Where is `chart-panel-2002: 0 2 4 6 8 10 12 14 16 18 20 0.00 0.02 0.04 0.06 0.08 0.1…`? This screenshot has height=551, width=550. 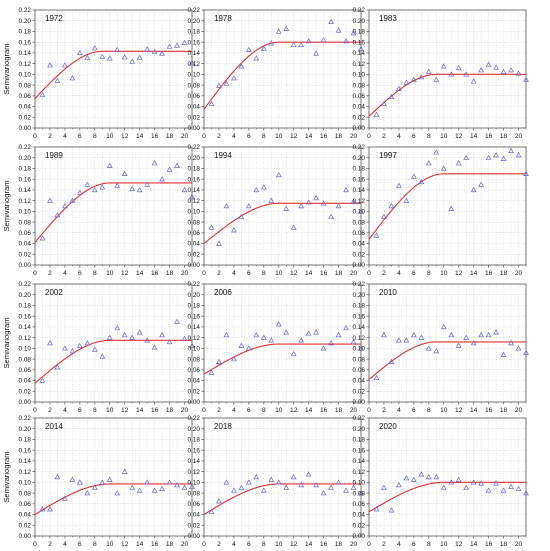
chart-panel-2002: 0 2 4 6 8 10 12 14 16 18 20 0.00 0.02 0.04 0.06 0.08 0.1… is located at coordinates (98, 347).